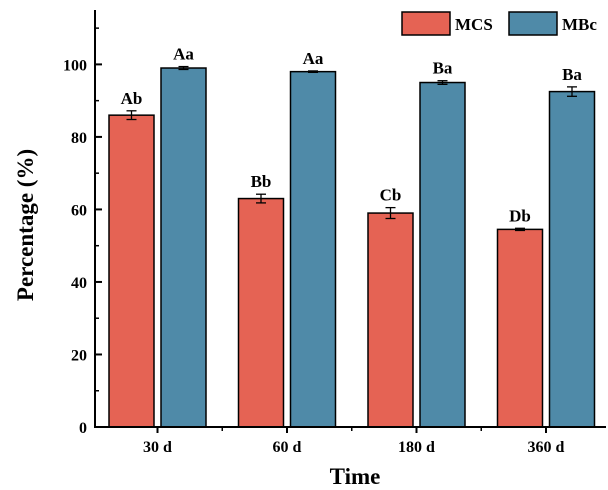  What do you see at coordinates (132, 98) in the screenshot?
I see `data-label: Ab` at bounding box center [132, 98].